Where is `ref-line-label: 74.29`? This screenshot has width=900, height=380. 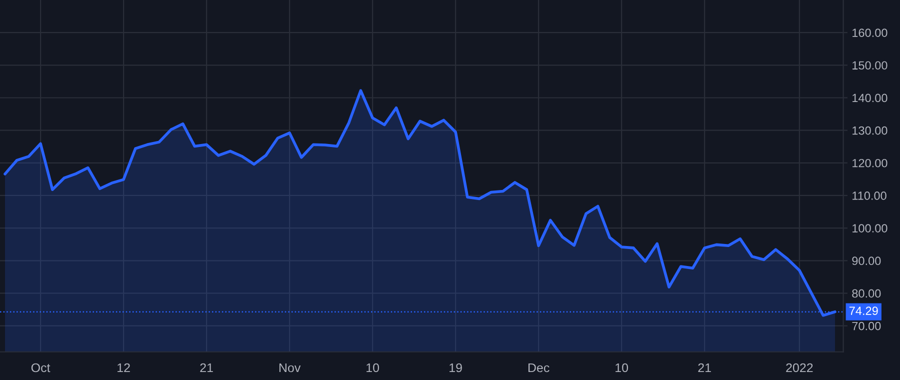
ref-line-label: 74.29 is located at coordinates (863, 311).